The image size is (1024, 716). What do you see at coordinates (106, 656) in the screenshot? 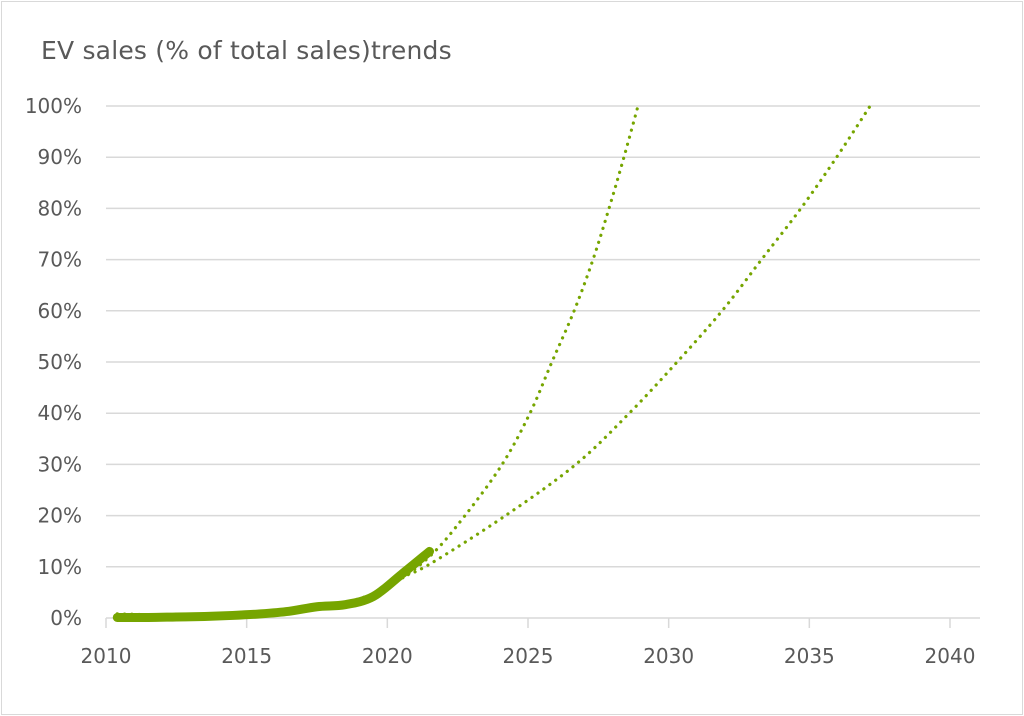
I see `x-tick-label: 2010` at bounding box center [106, 656].